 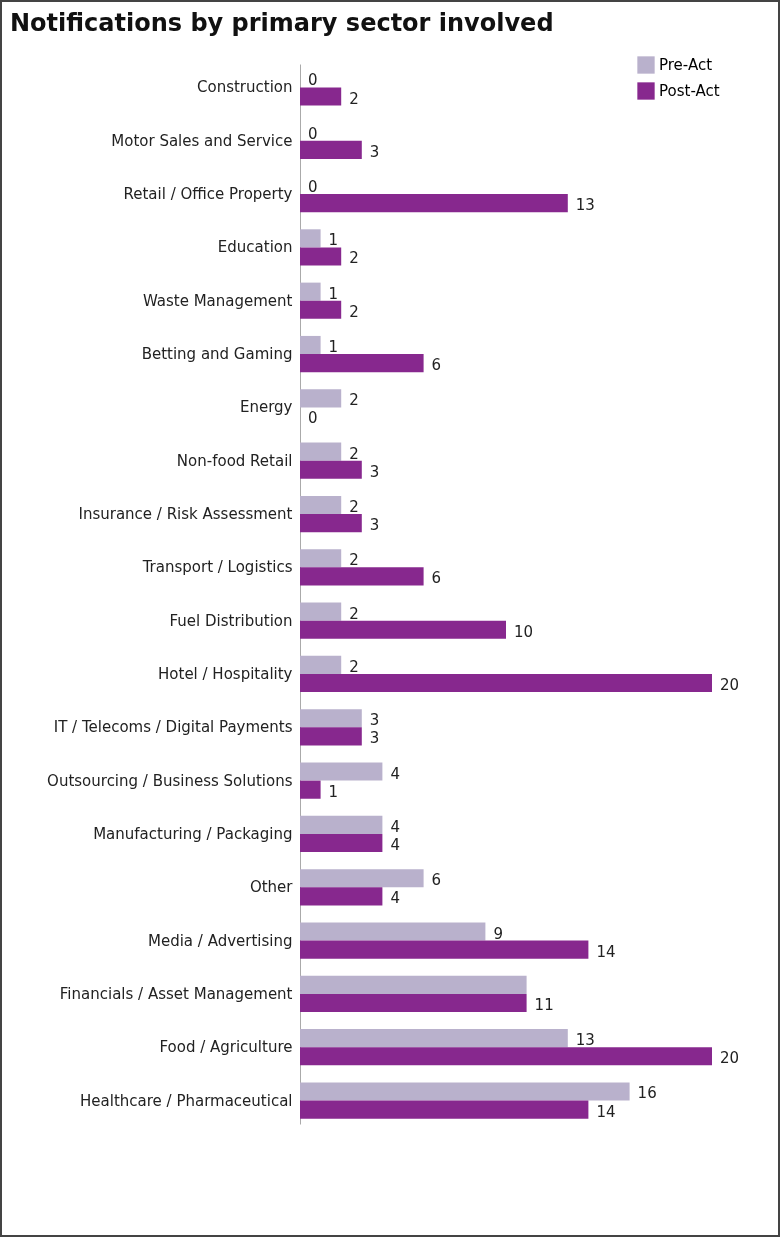 I want to click on y-tick-label: Education, so click(x=255, y=247).